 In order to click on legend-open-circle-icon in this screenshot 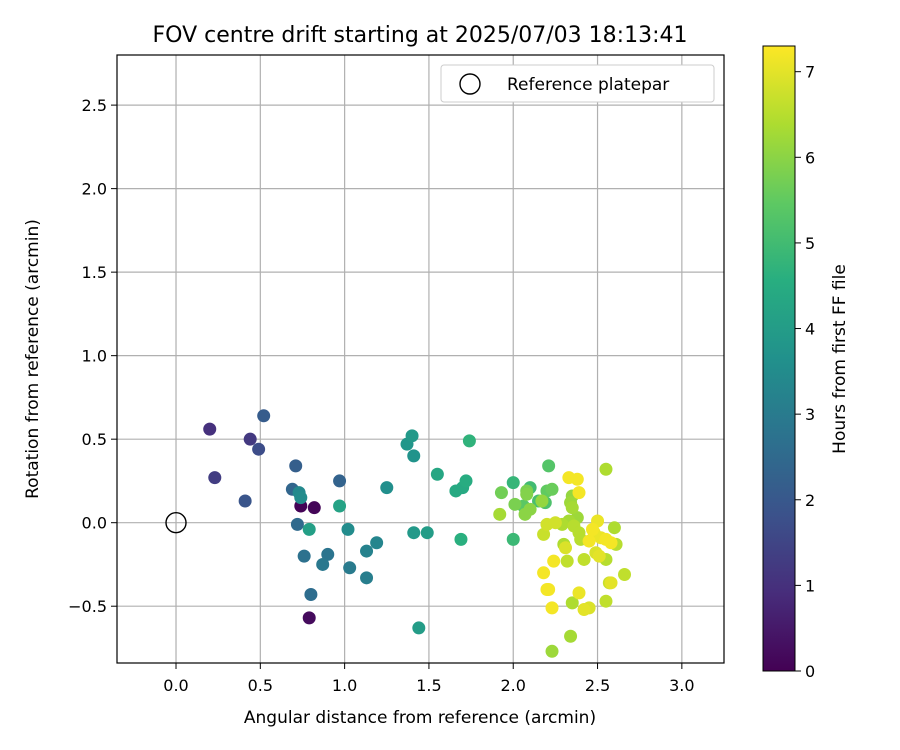, I will do `click(470, 84)`.